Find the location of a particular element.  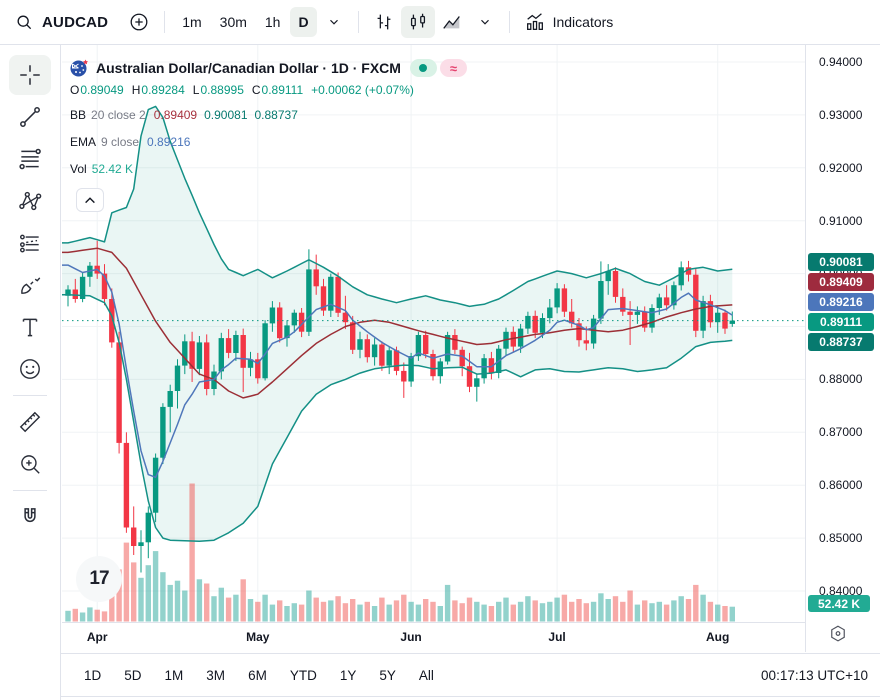

magnet-icon is located at coordinates (30, 515).